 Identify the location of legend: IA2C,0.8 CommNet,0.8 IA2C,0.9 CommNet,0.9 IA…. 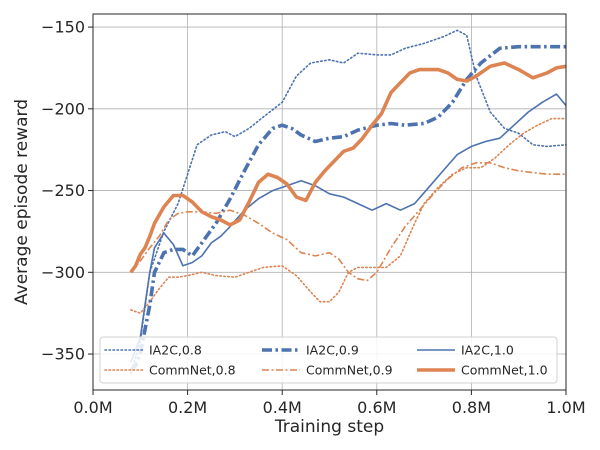
(328, 360).